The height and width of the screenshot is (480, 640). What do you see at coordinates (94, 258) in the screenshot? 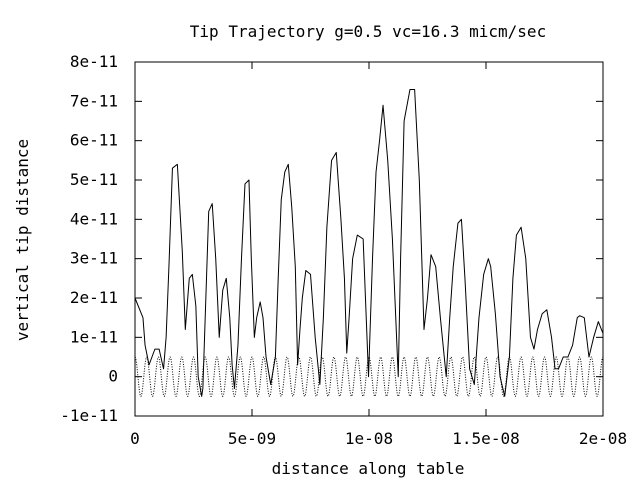
I see `y-tick-label: 3e-11` at bounding box center [94, 258].